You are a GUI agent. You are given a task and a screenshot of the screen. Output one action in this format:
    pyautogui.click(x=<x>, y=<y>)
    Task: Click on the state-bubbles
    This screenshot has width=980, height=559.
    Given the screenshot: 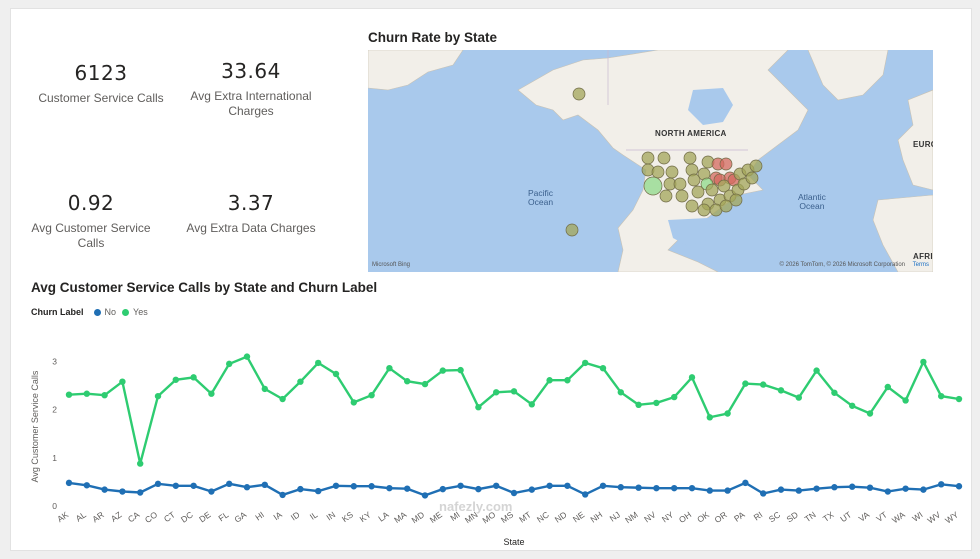 What is the action you would take?
    pyautogui.click(x=664, y=162)
    